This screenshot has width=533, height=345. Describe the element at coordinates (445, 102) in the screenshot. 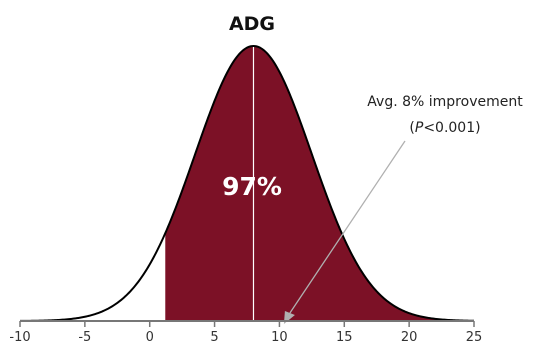

I see `annotation-line-1: Avg. 8% improvement` at that location.